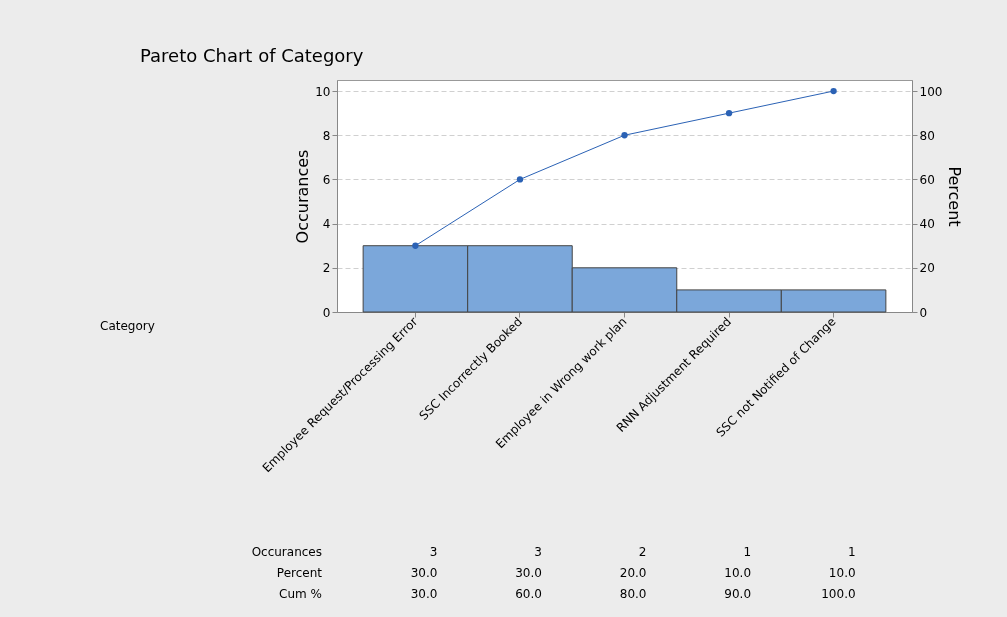  What do you see at coordinates (927, 268) in the screenshot?
I see `y2-tick-label: 20` at bounding box center [927, 268].